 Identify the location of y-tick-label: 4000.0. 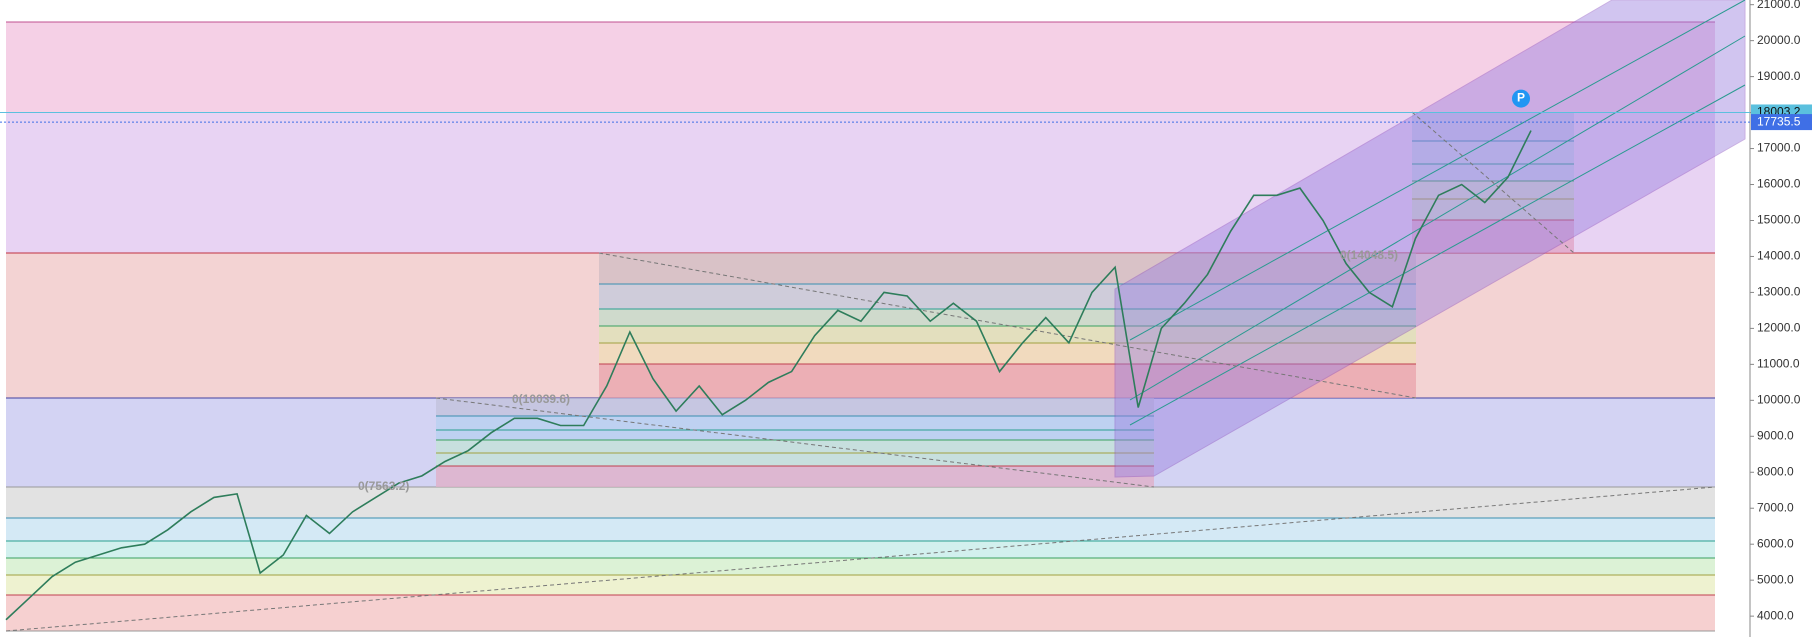
(1775, 615).